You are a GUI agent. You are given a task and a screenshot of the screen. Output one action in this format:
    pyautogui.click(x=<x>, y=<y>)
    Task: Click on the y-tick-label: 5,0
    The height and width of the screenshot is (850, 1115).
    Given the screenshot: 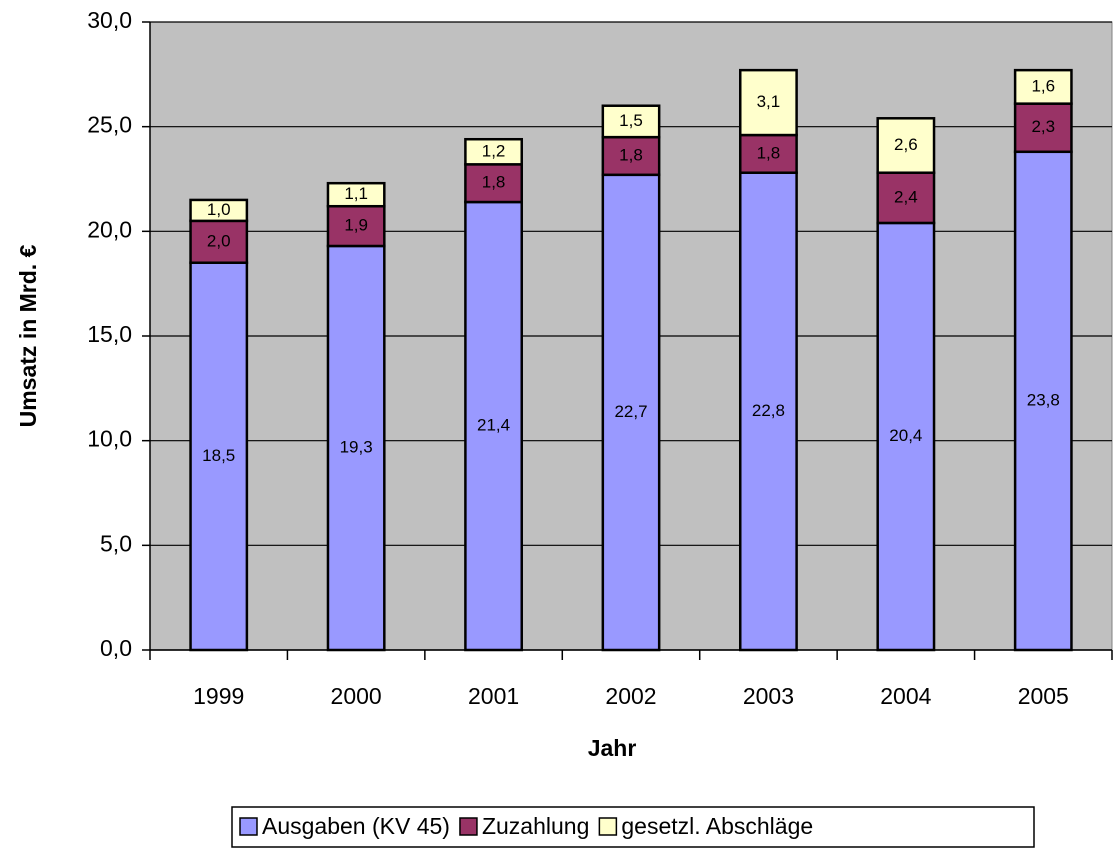 What is the action you would take?
    pyautogui.click(x=116, y=543)
    